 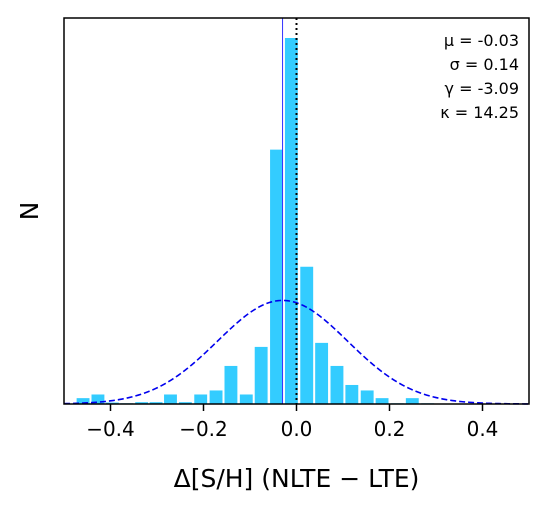 What do you see at coordinates (297, 478) in the screenshot?
I see `x-axis-label: Δ[S/H] (NLTE − LTE)` at bounding box center [297, 478].